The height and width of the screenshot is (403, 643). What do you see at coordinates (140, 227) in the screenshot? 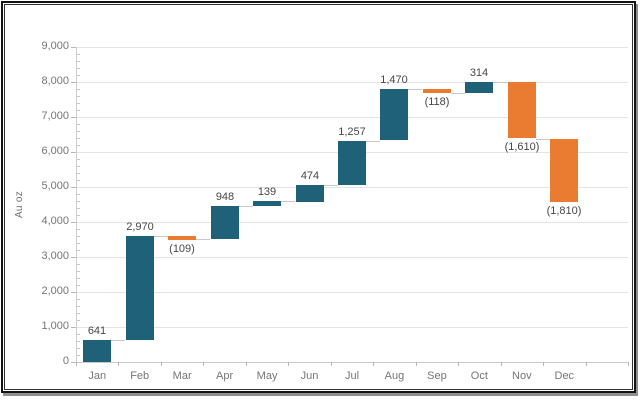
I see `data-label-feb: 2,970` at bounding box center [140, 227].